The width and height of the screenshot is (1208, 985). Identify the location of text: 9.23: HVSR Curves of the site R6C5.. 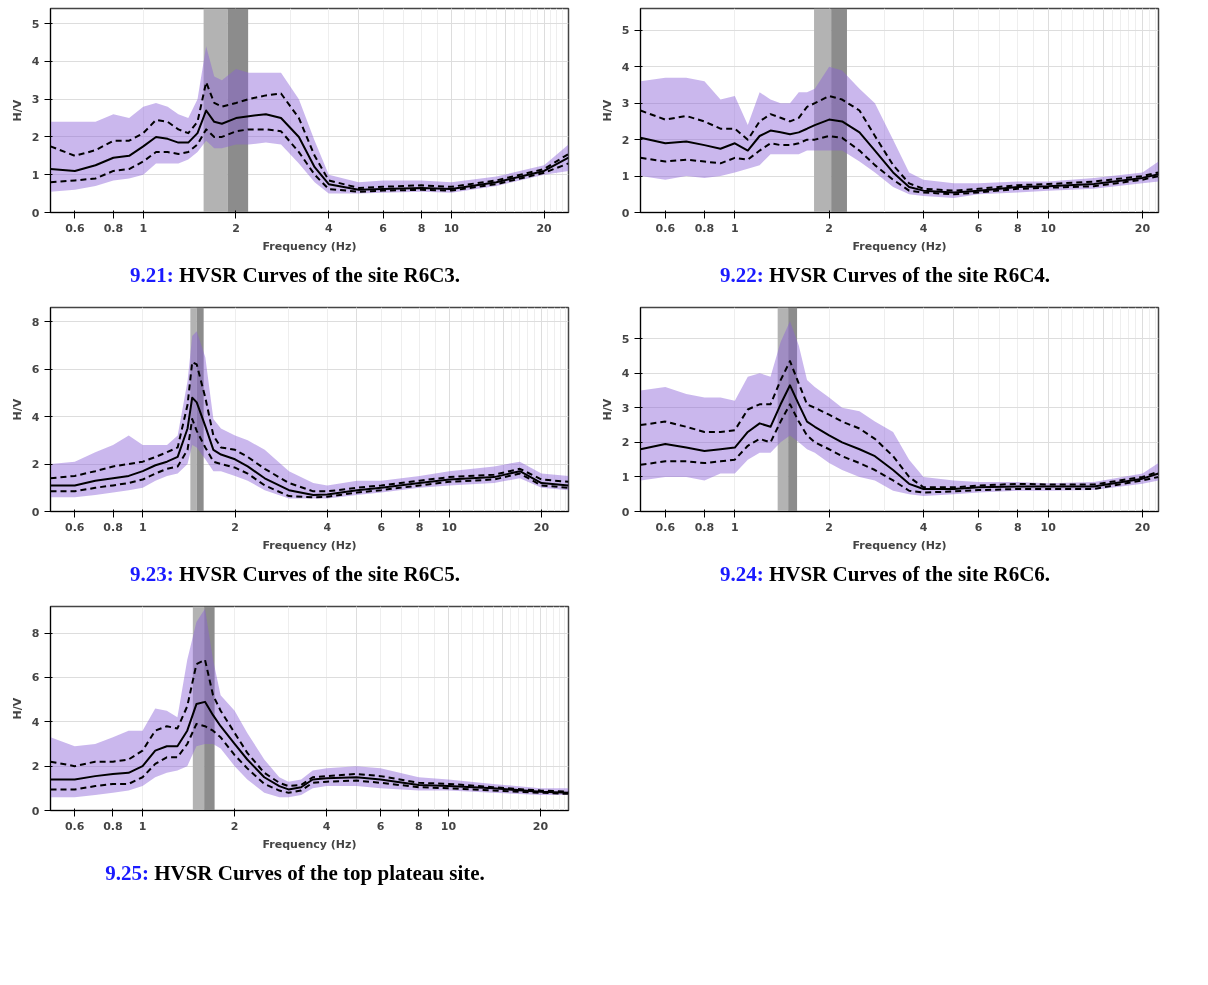
(295, 574).